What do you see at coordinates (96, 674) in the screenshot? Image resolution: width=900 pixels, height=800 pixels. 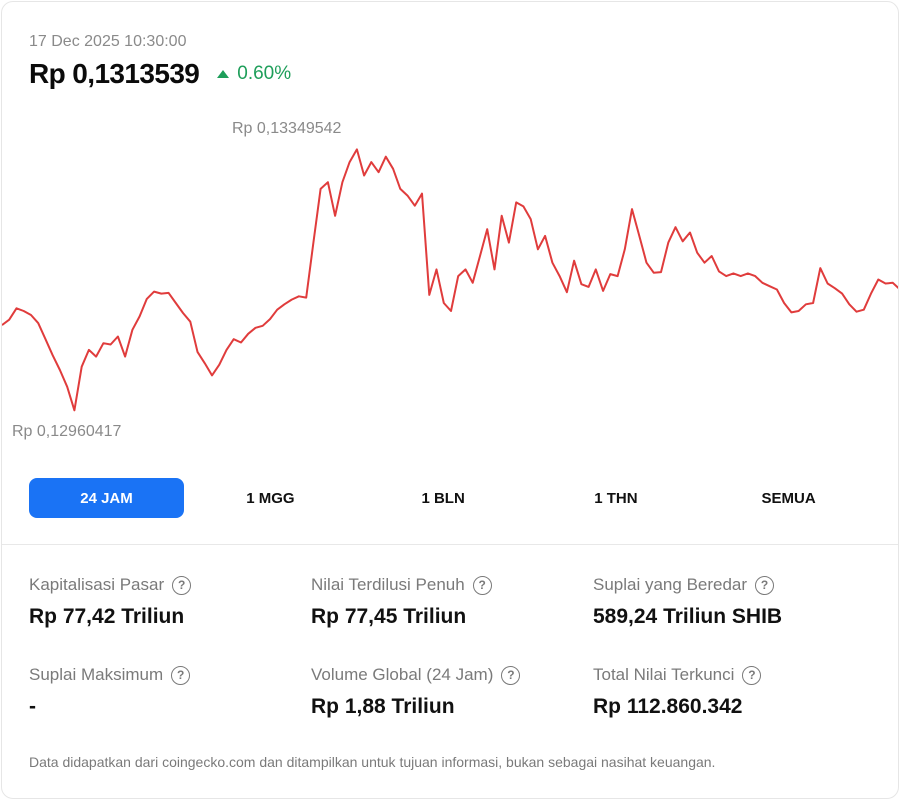 I see `stat-label: Suplai Maksimum` at bounding box center [96, 674].